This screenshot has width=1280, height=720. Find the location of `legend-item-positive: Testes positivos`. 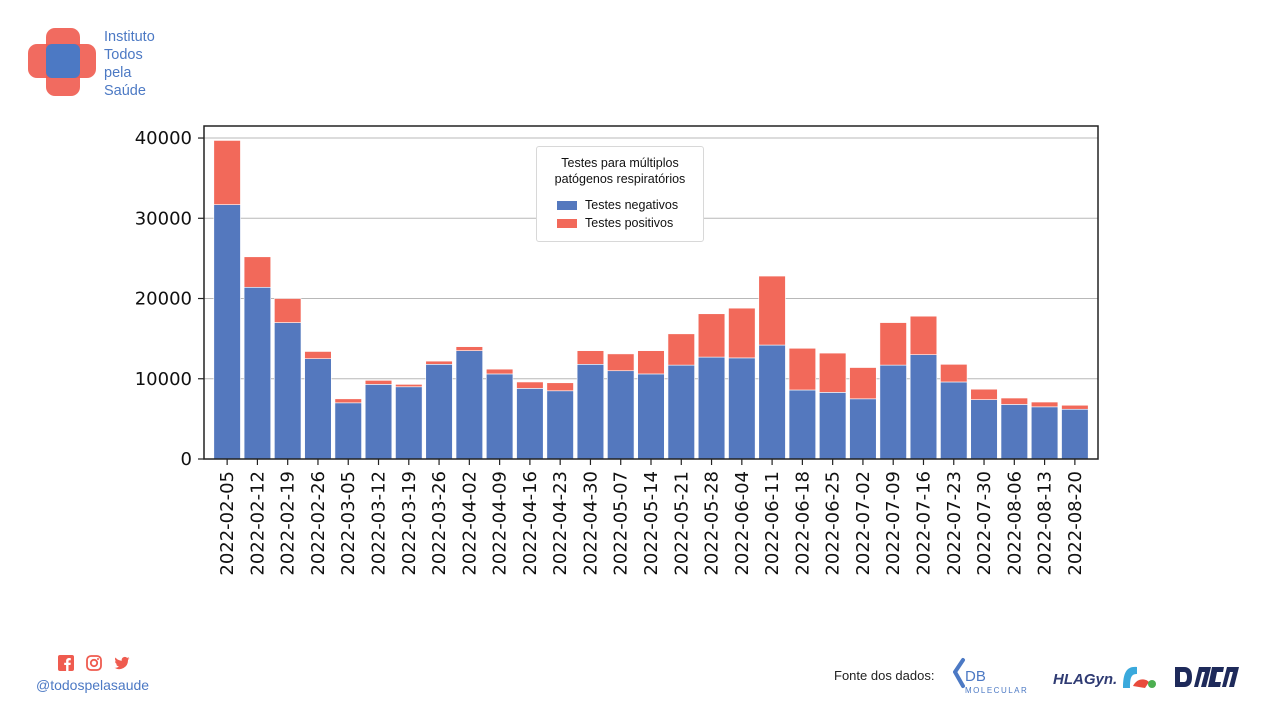

legend-item-positive: Testes positivos is located at coordinates (615, 223).